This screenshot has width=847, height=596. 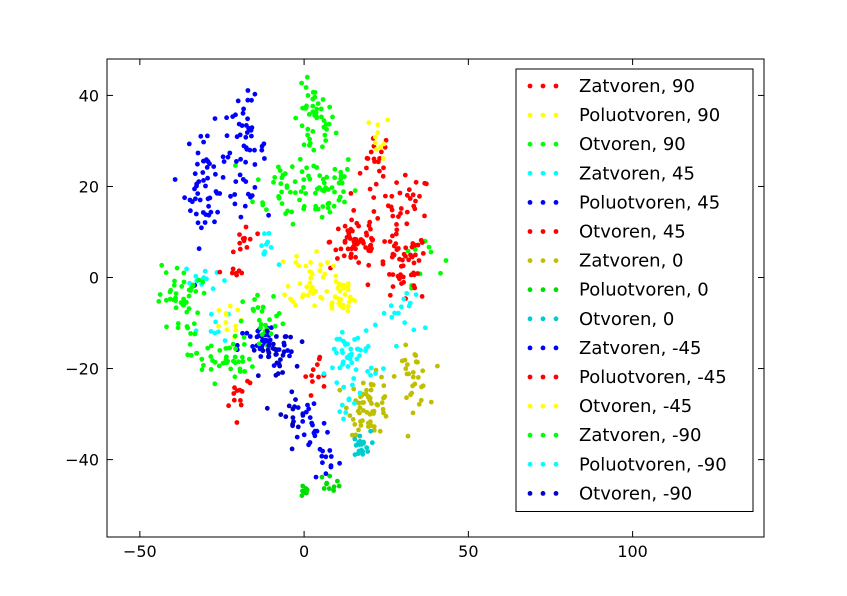 I want to click on legend-label: Poluotvoren, 45, so click(x=649, y=202).